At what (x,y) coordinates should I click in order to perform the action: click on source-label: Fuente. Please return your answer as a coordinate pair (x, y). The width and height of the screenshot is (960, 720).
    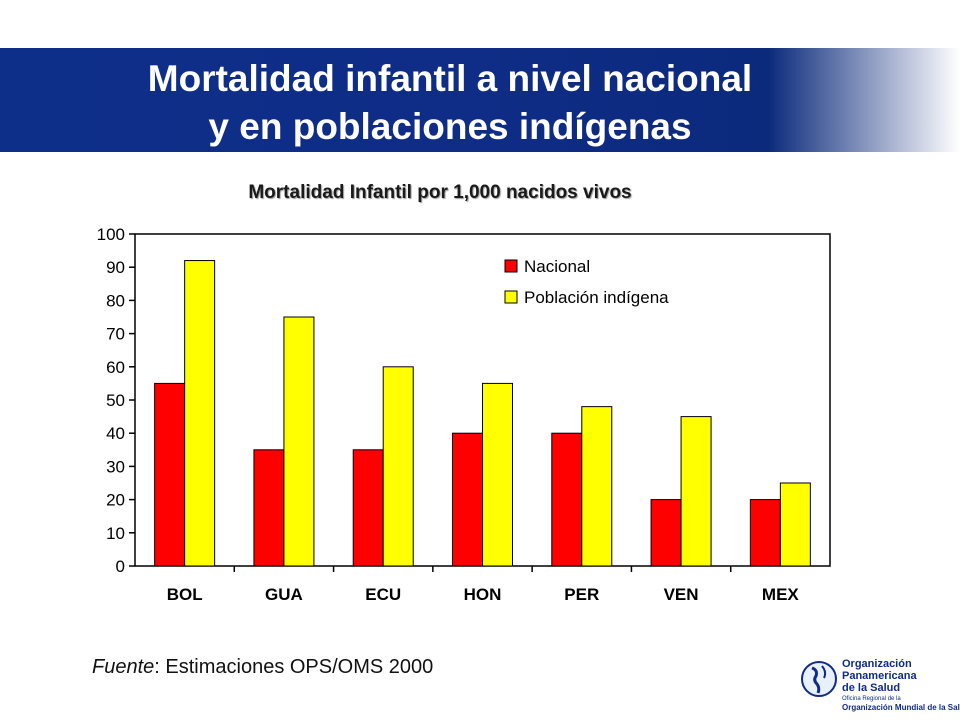
    Looking at the image, I should click on (123, 667).